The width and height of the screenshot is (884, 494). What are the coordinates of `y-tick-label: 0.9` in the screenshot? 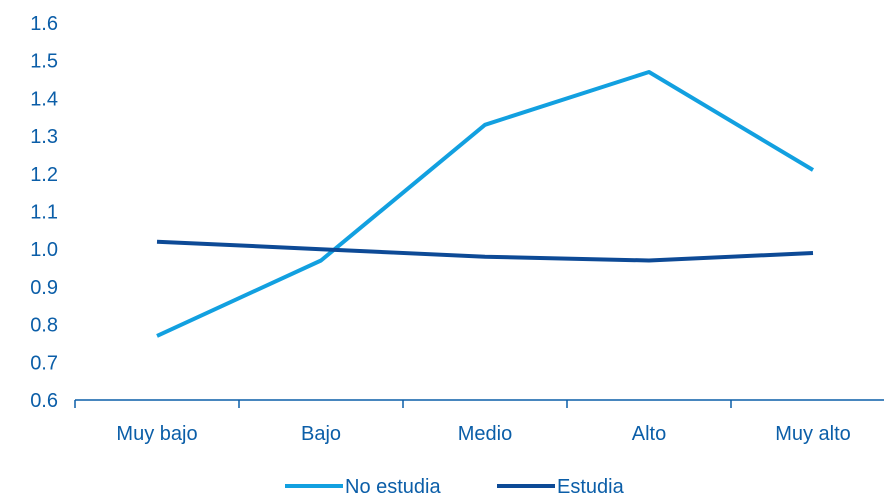 It's located at (44, 288).